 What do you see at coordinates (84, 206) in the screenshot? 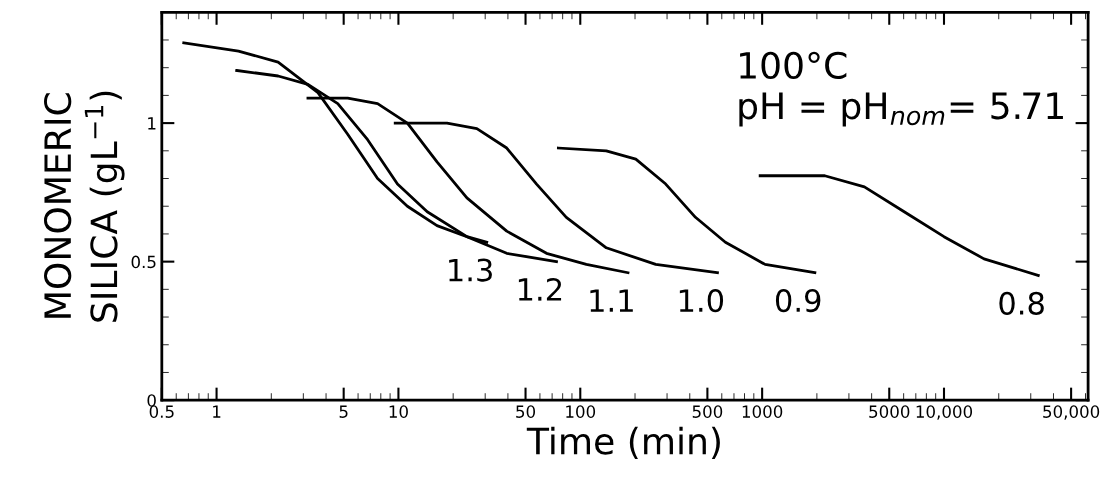
I see `y-axis-title: MONOMERIC SILICA (gL$^{−1}$)` at bounding box center [84, 206].